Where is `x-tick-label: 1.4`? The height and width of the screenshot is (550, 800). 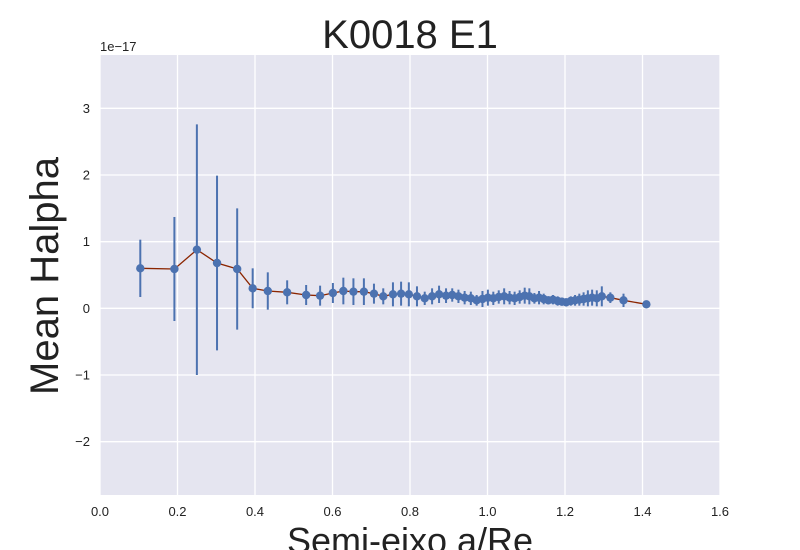
x-tick-label: 1.4 is located at coordinates (642, 511).